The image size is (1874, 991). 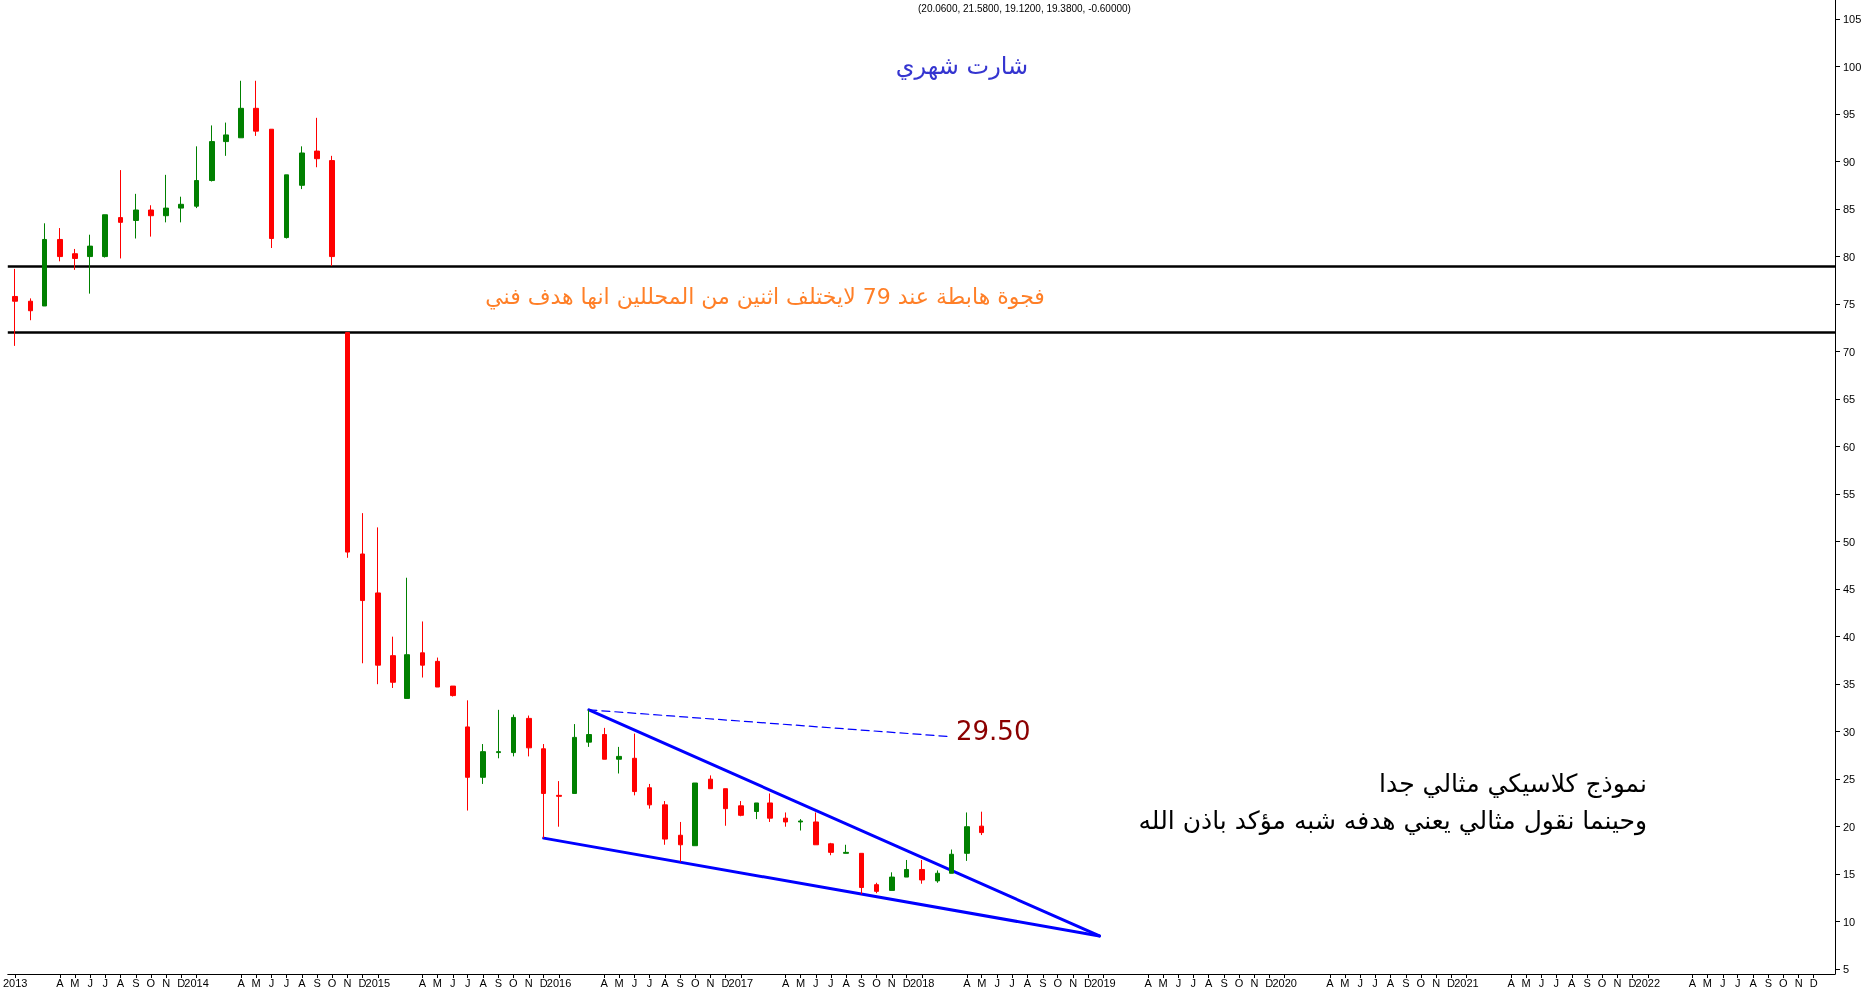 What do you see at coordinates (765, 296) in the screenshot?
I see `annotation: فجوة هابطة عند 79 لايختلف اثنين من المحللين انها هدف فني` at bounding box center [765, 296].